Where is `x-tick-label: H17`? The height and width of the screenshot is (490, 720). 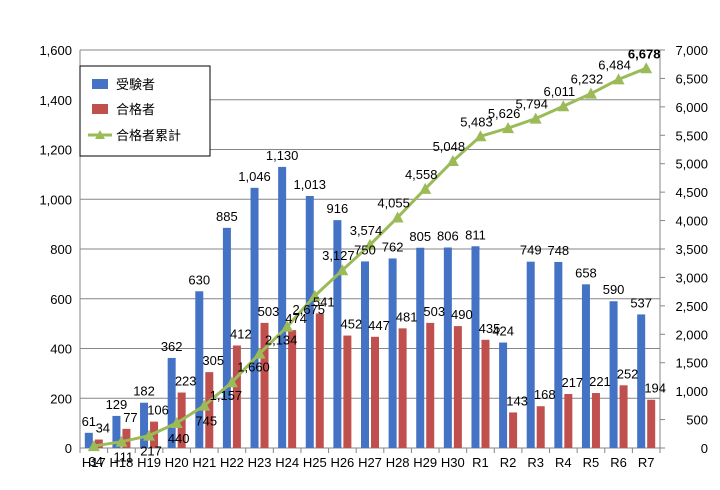 x-tick-label: H17 is located at coordinates (94, 462).